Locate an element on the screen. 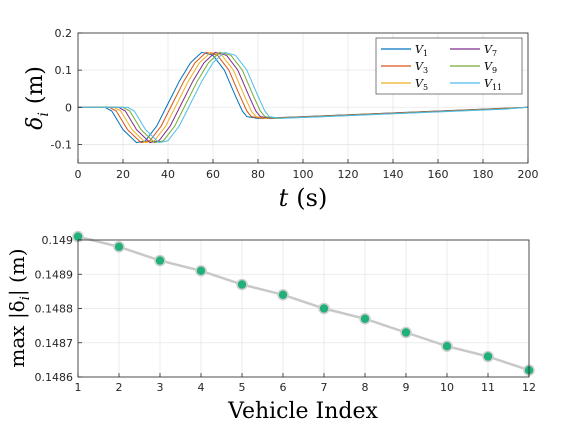 This screenshot has height=438, width=584. legend-items: V1 V3 V5 V7 V9 V11 is located at coordinates (441, 67).